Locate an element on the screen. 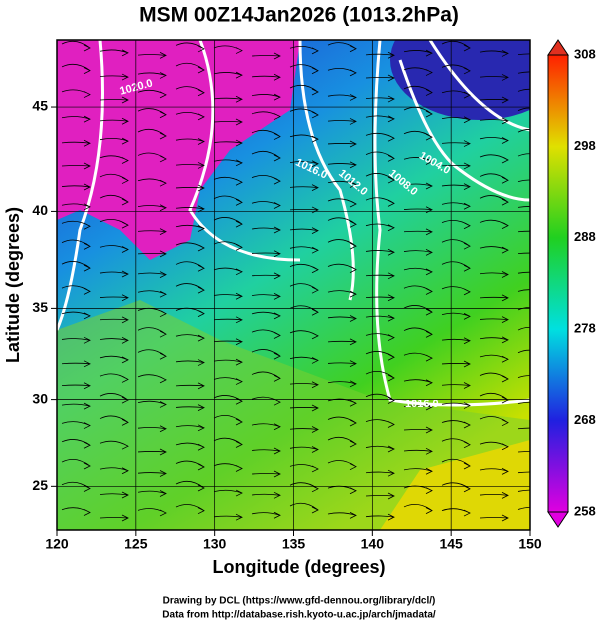 The image size is (599, 630). colorbar-over is located at coordinates (558, 47).